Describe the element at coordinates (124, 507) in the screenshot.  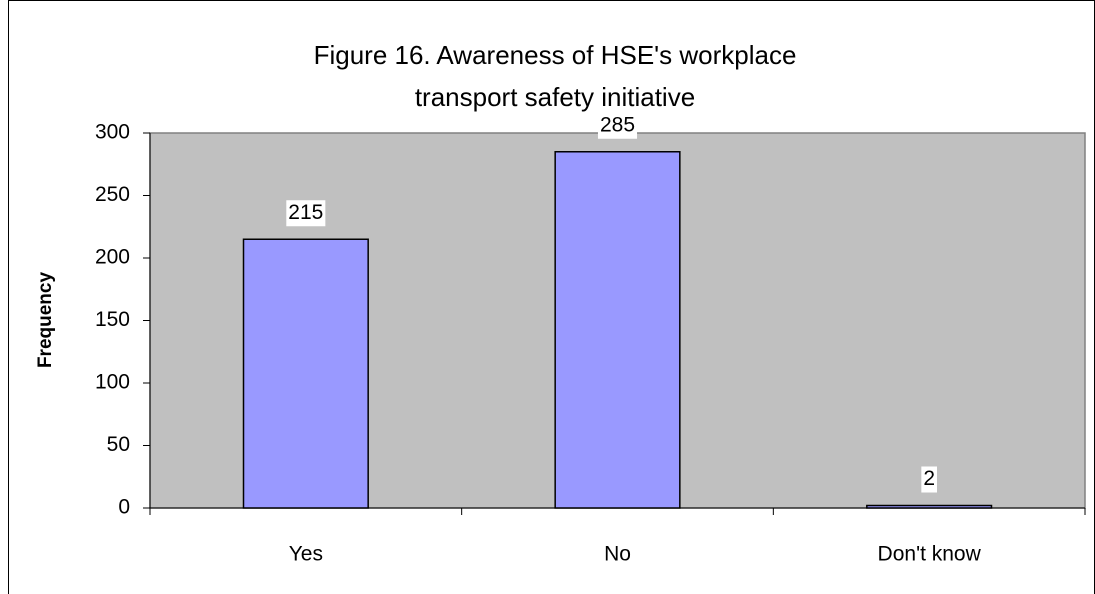
I see `y-tick-label: 0` at that location.